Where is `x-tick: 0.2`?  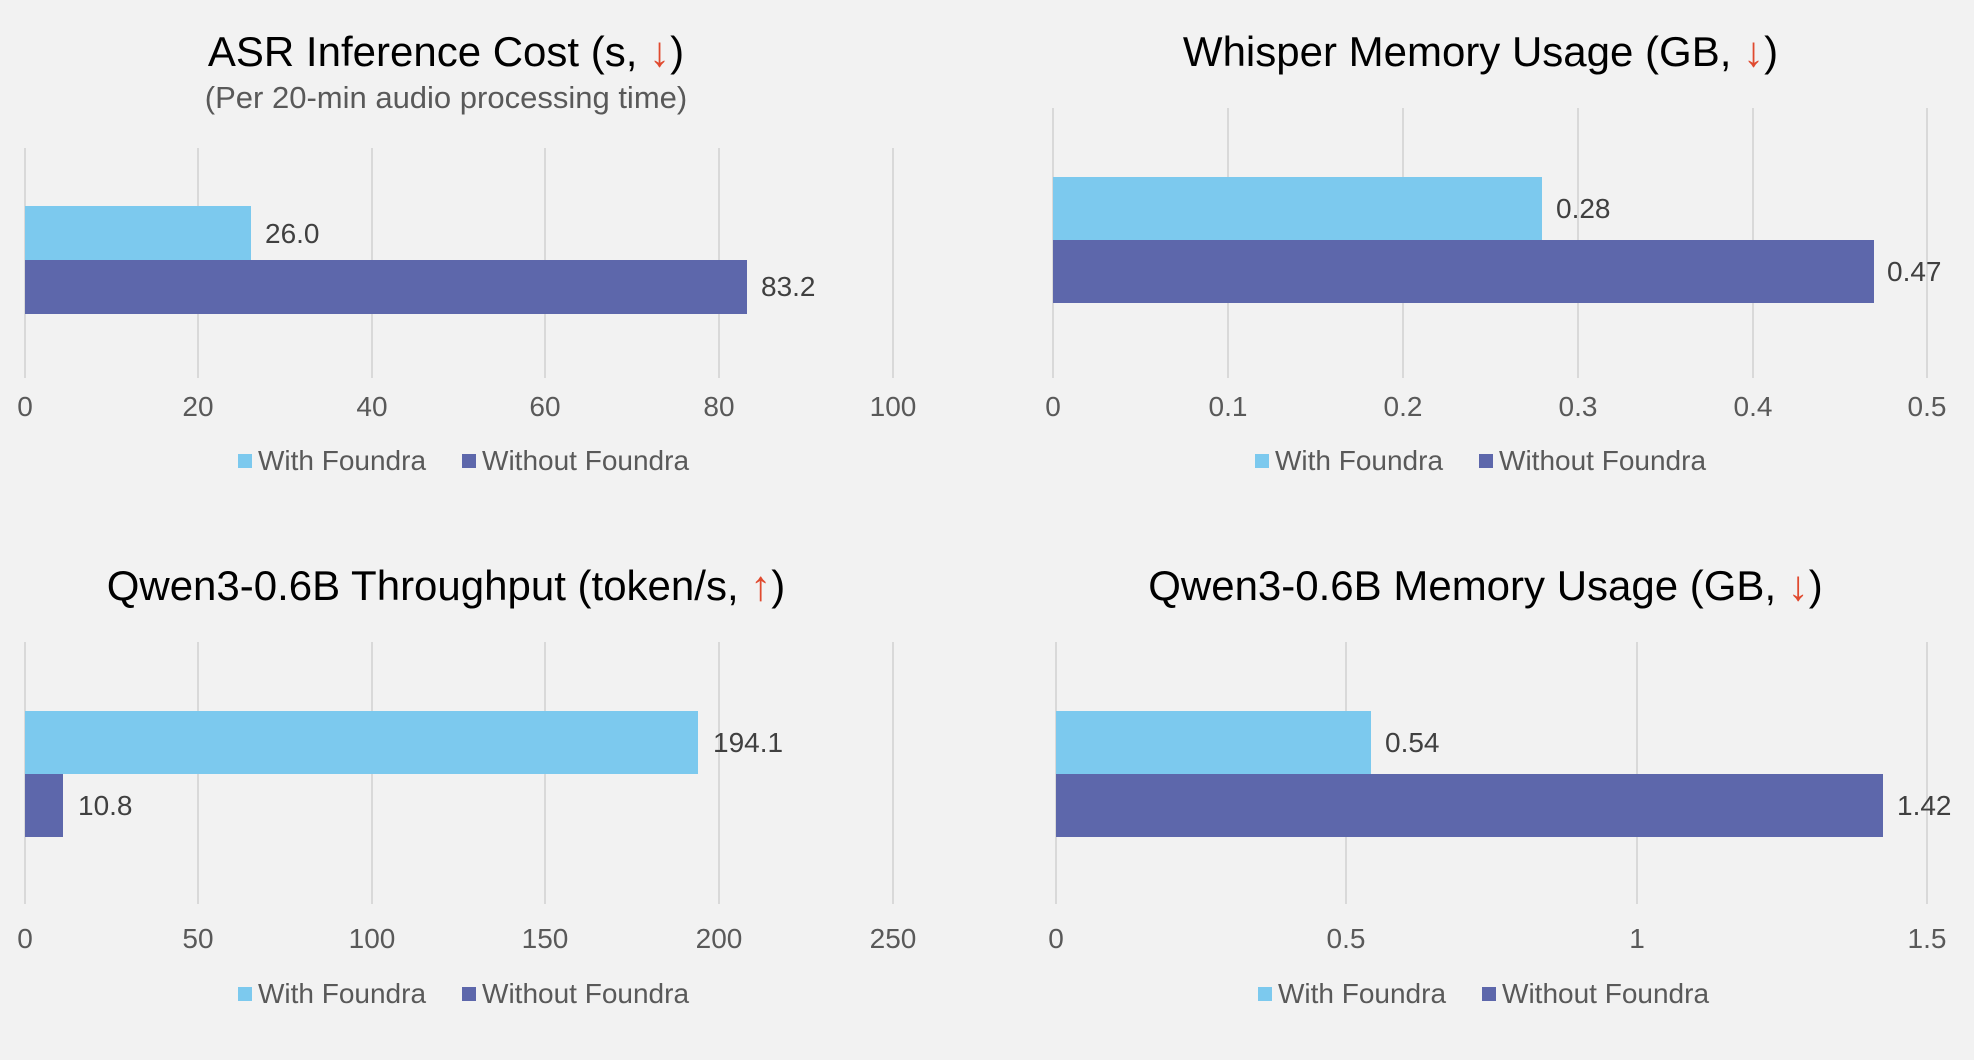
x-tick: 0.2 is located at coordinates (1403, 406).